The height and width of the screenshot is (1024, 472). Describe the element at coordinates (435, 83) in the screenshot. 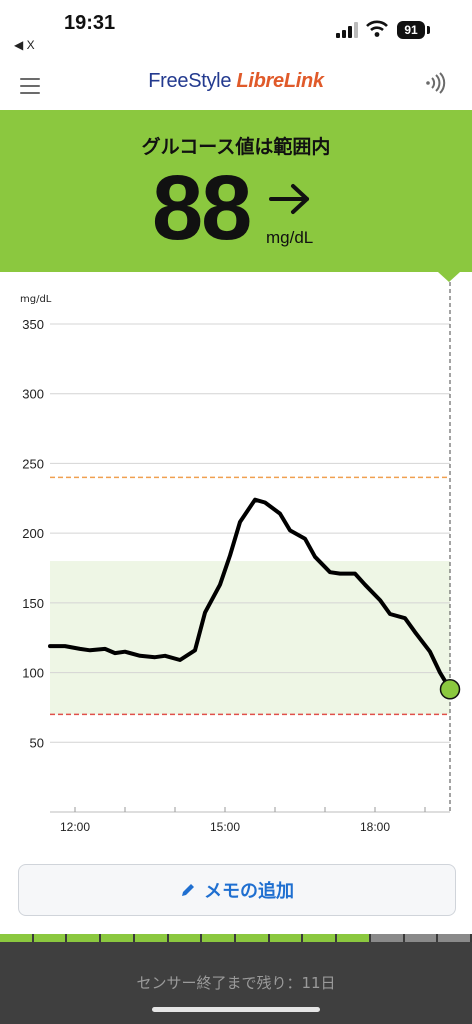

I see `nfc-scan-icon` at that location.